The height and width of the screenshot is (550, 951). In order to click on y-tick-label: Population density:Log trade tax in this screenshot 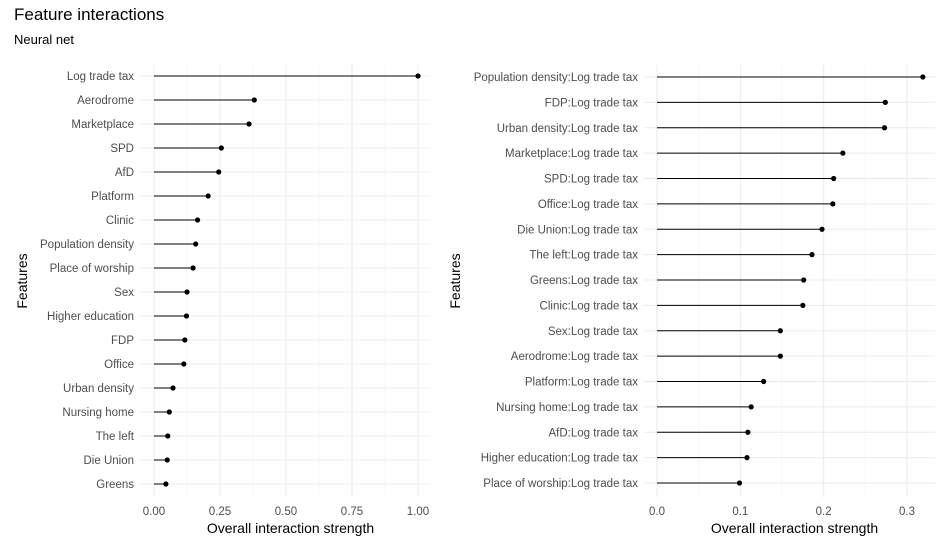, I will do `click(556, 78)`.